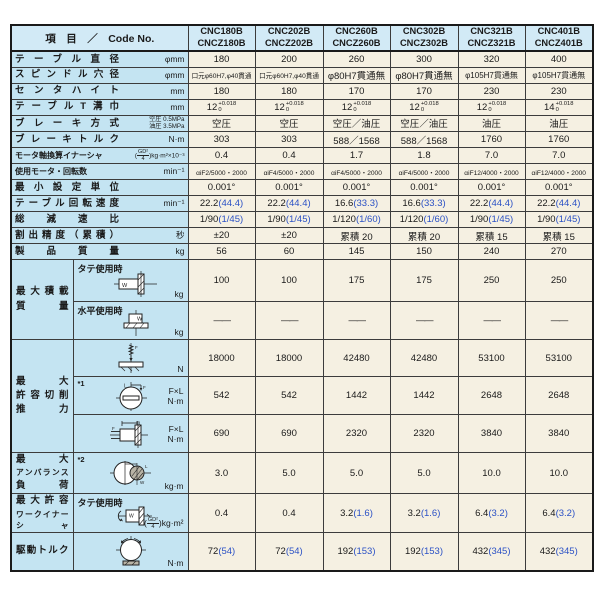  Describe the element at coordinates (424, 251) in the screenshot. I see `spec-value-cell: 150` at that location.